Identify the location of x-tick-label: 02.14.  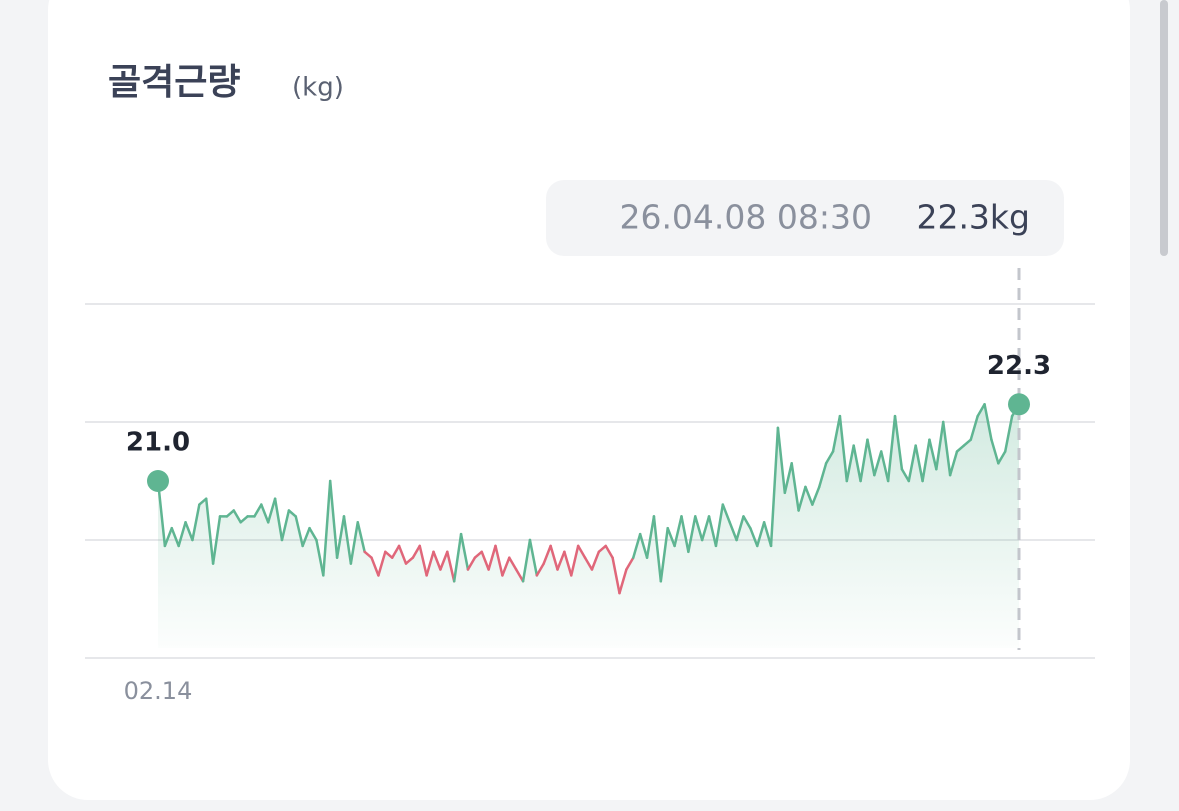
(158, 691).